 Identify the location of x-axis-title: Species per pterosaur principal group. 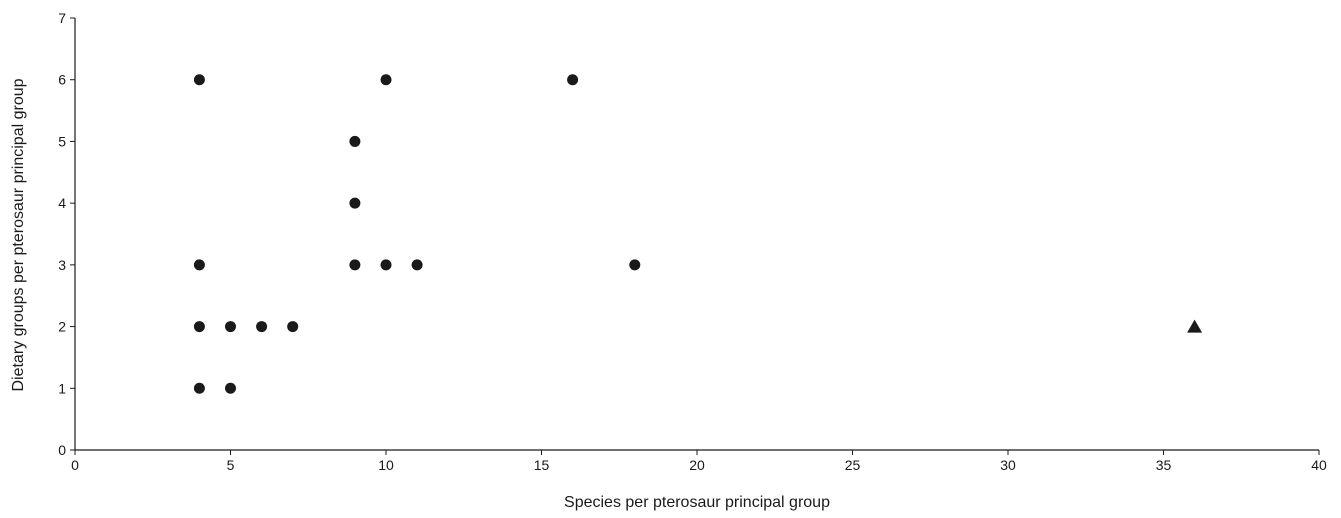
(697, 502).